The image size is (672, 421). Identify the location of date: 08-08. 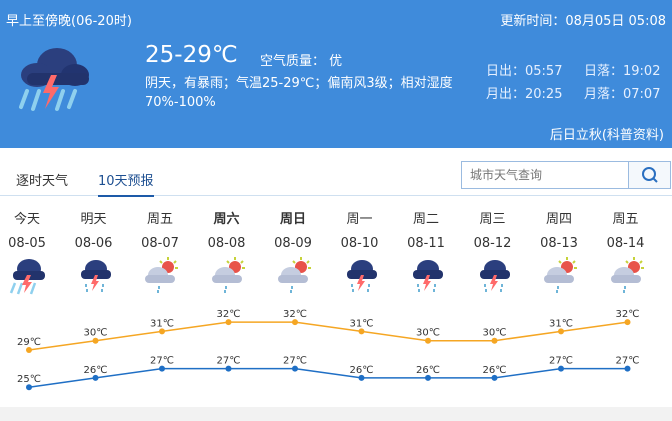
(226, 243).